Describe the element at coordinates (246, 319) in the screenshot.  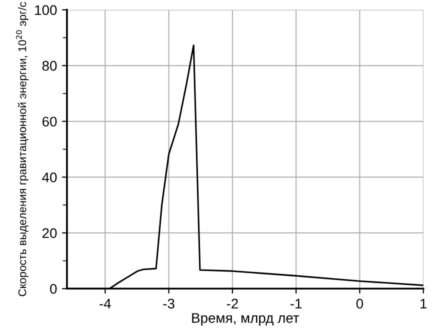
I see `x-axis-title: Время, млрд лет` at that location.